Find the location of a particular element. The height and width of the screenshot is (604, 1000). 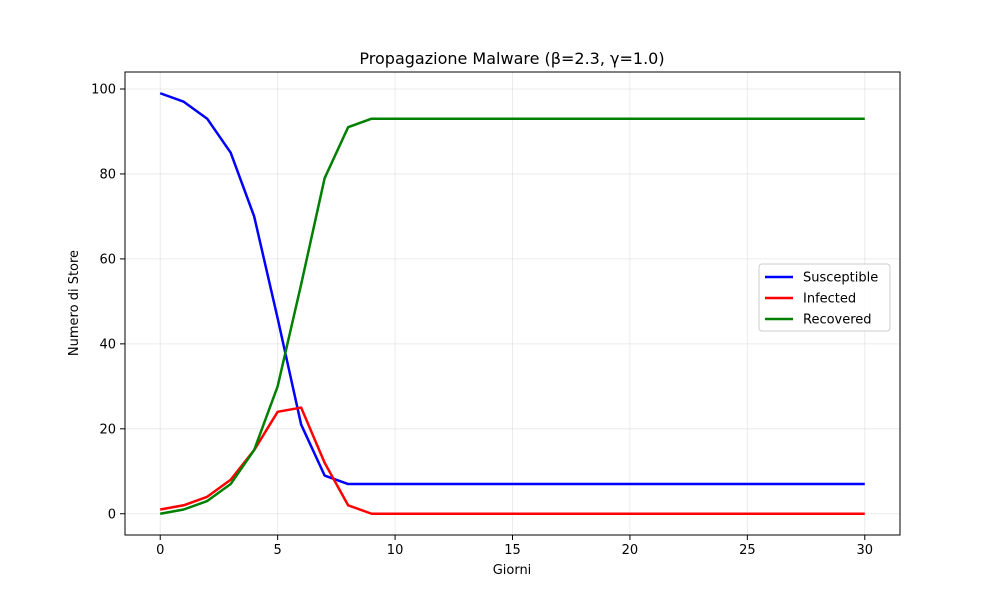

x-tick-label: 15 is located at coordinates (512, 550).